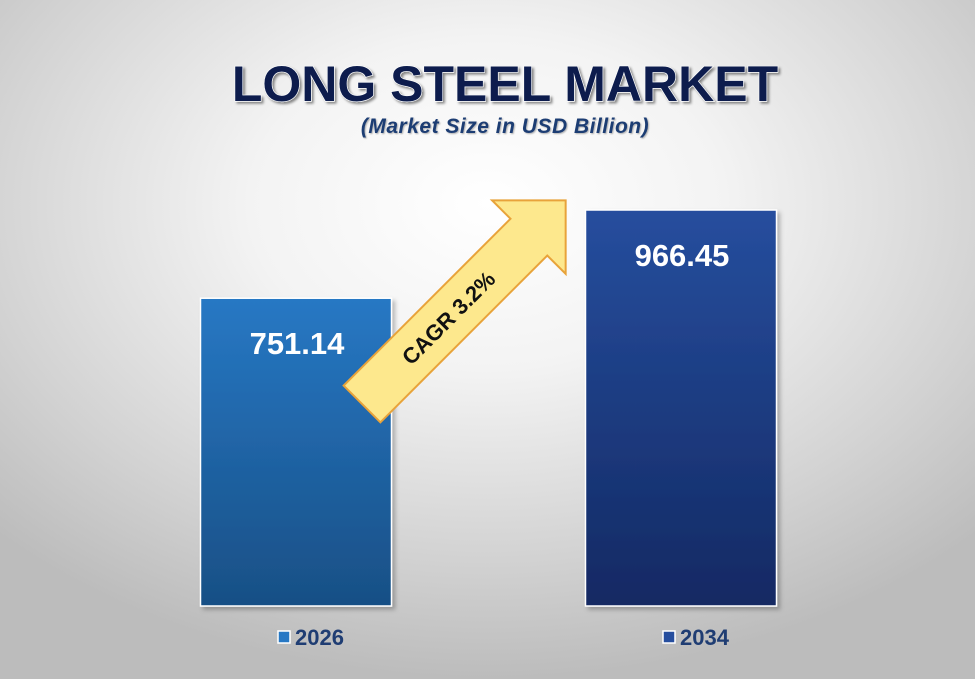 Image resolution: width=975 pixels, height=679 pixels. I want to click on bar-2034, so click(681, 408).